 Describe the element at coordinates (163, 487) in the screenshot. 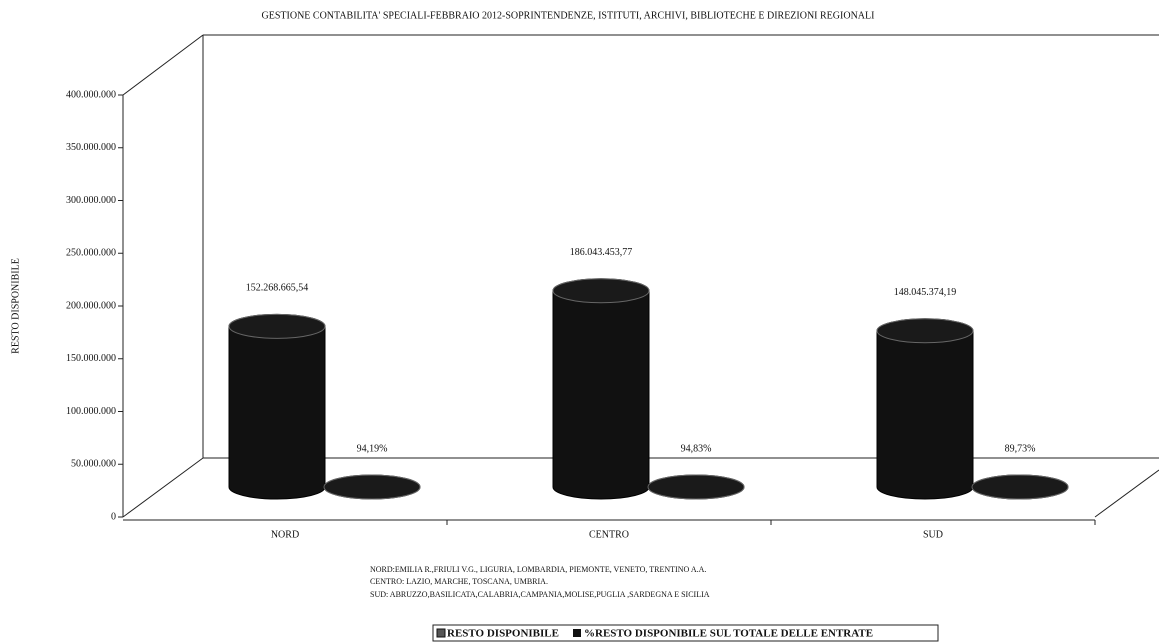

I see `floor-side-edge` at that location.